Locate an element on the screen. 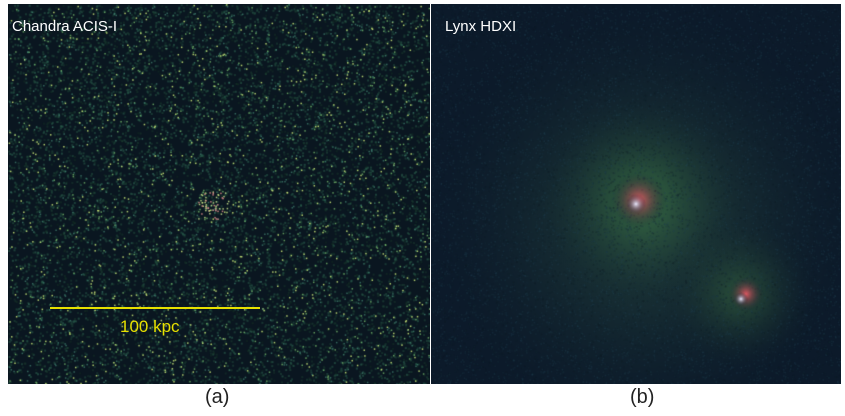  scale-bar is located at coordinates (155, 308).